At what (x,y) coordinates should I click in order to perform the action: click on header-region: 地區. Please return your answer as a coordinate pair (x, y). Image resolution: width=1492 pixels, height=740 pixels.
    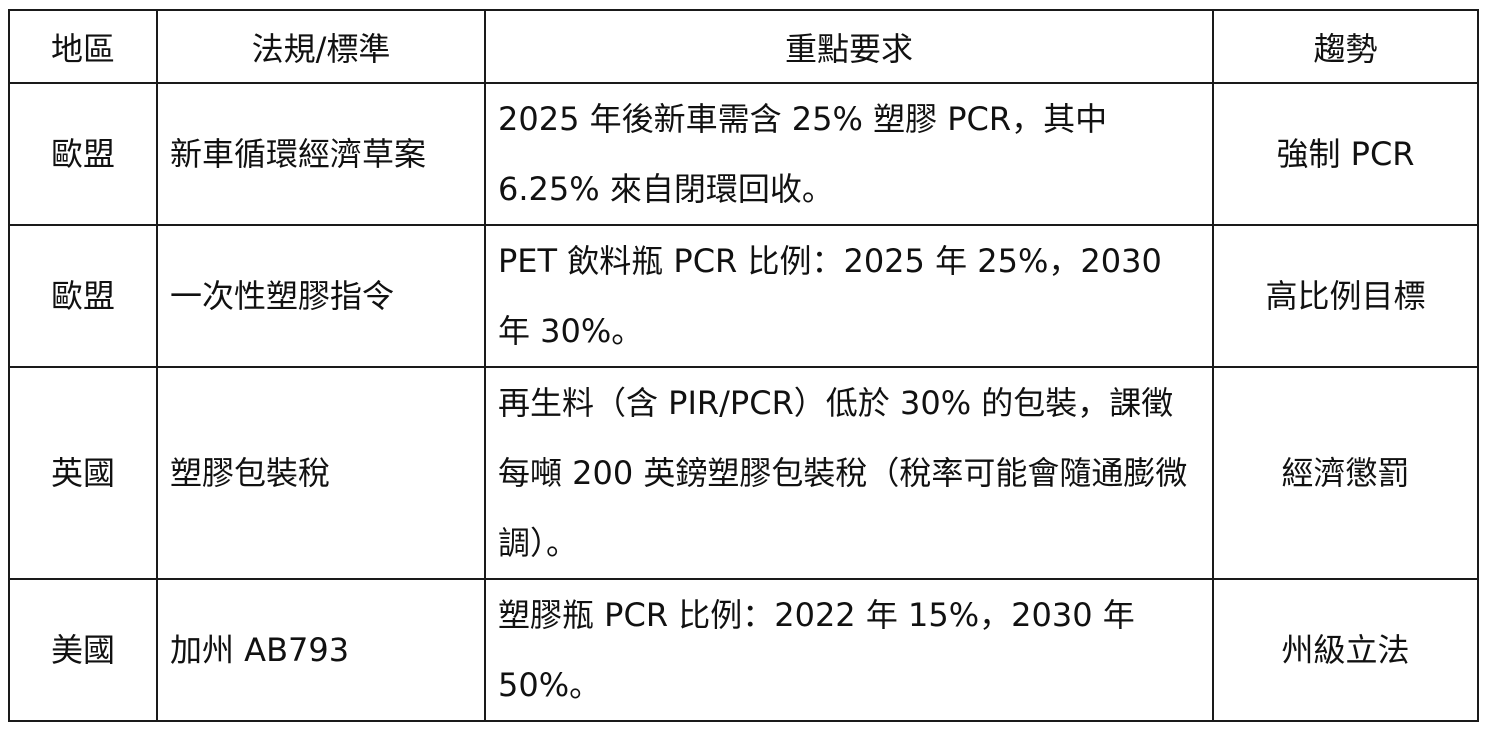
    Looking at the image, I should click on (83, 46).